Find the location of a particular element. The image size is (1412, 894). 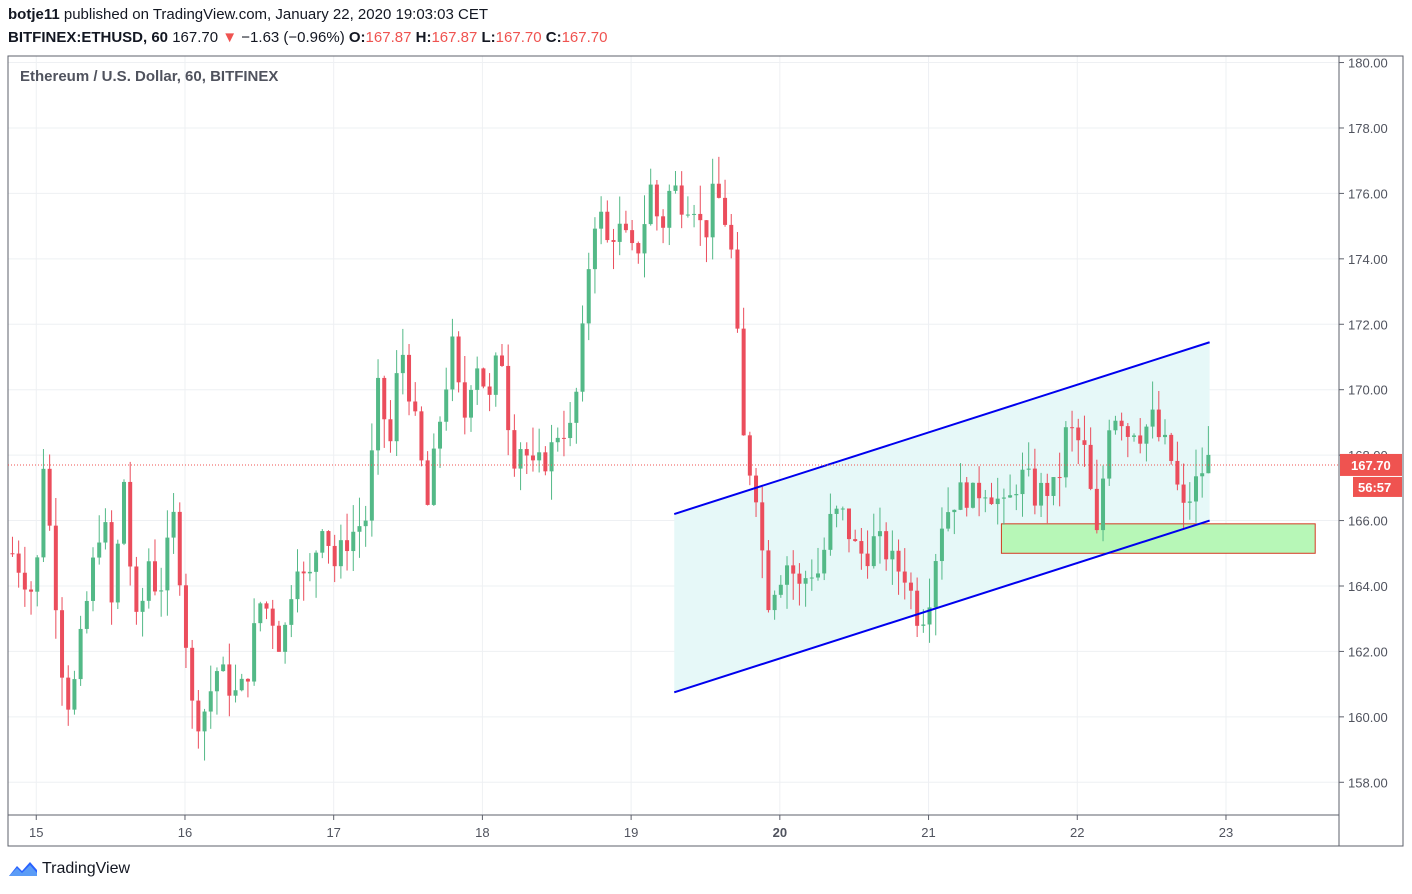

down-arrow-icon: ▼ is located at coordinates (230, 37).